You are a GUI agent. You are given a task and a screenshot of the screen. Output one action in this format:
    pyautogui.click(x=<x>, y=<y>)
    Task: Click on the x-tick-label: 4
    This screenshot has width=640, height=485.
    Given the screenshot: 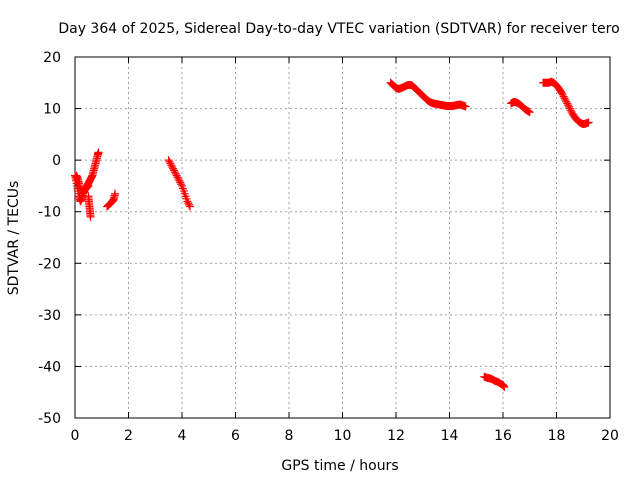 What is the action you would take?
    pyautogui.click(x=182, y=436)
    